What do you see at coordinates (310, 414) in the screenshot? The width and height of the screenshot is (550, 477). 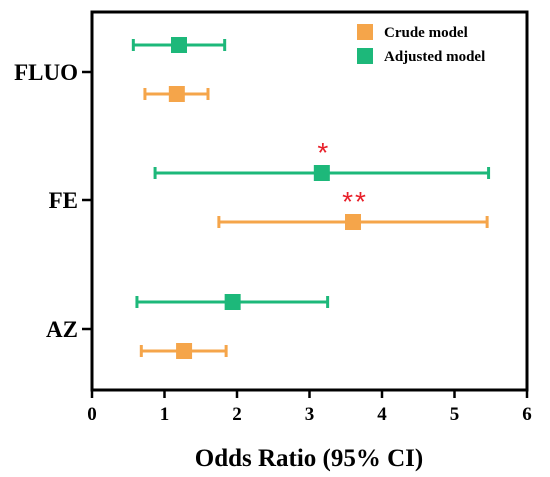 I see `x-tick-label: 3` at bounding box center [310, 414].